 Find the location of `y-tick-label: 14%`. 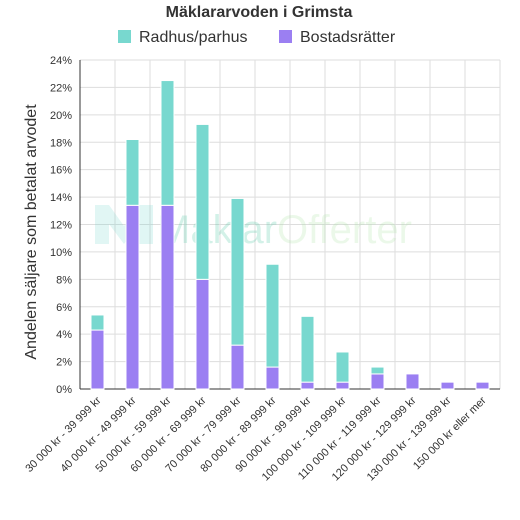

y-tick-label: 14% is located at coordinates (61, 198).